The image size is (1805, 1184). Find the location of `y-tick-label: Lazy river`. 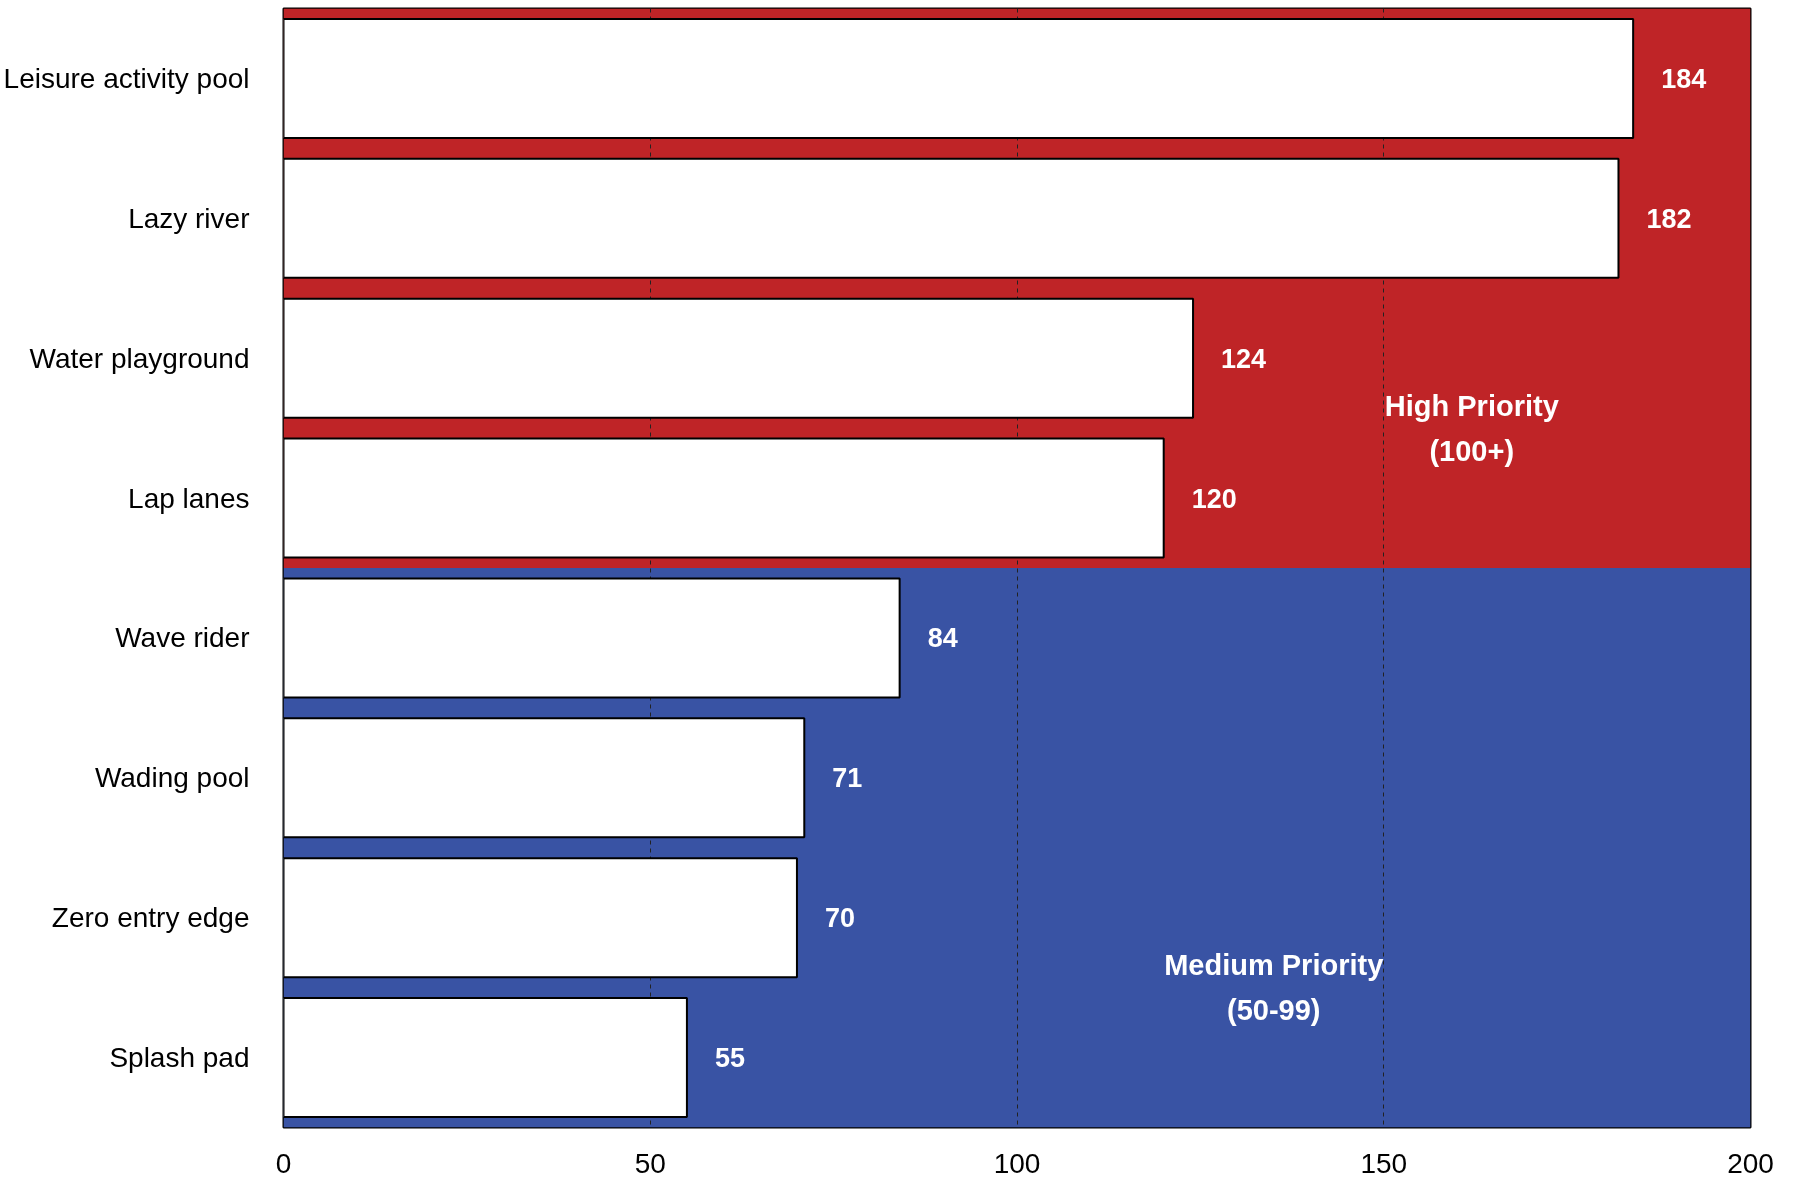

y-tick-label: Lazy river is located at coordinates (189, 218).